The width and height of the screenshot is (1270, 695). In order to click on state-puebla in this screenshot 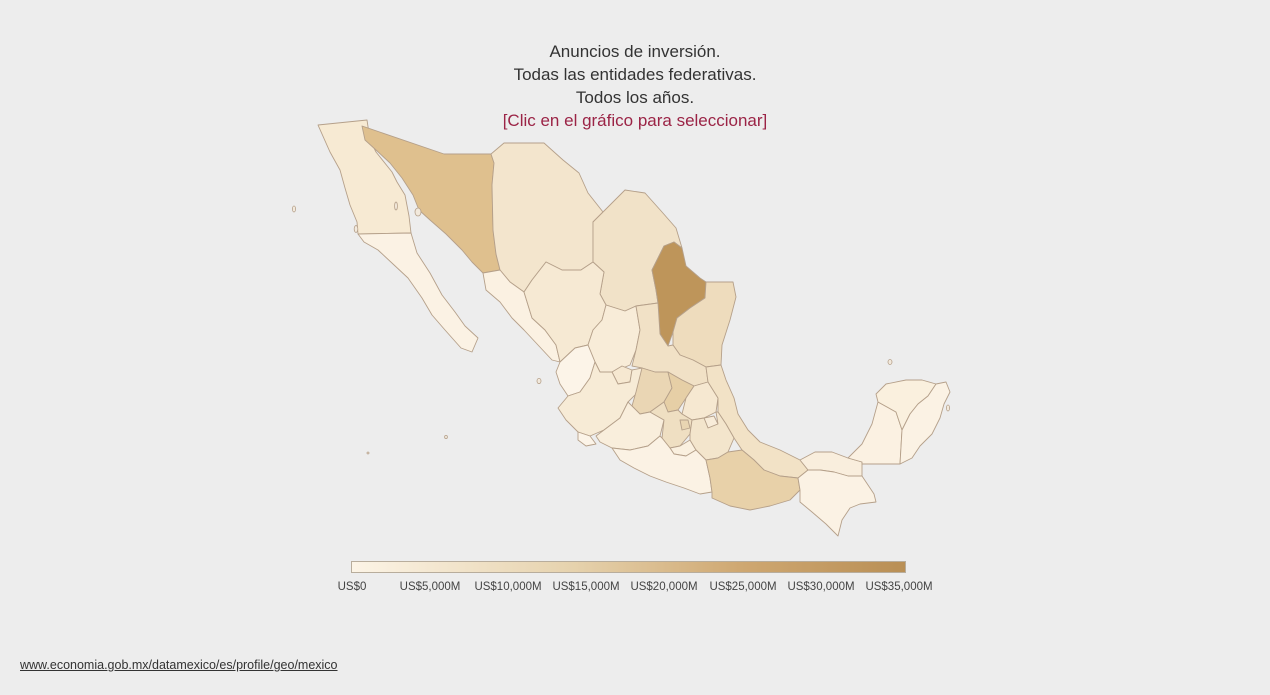, I will do `click(712, 436)`.